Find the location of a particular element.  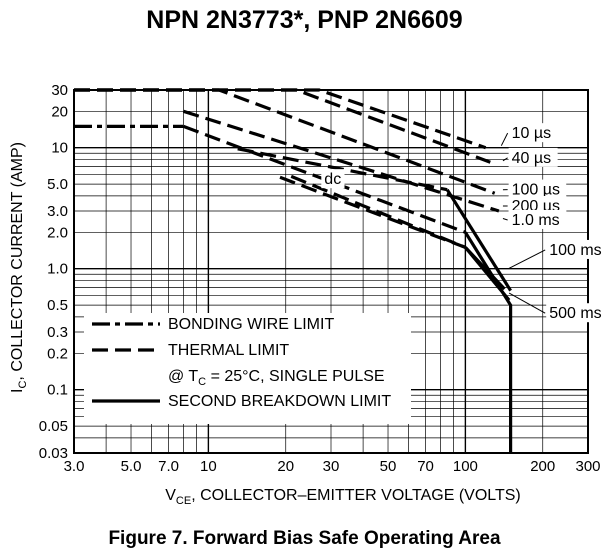

legend-label: THERMAL LIMIT is located at coordinates (228, 350).